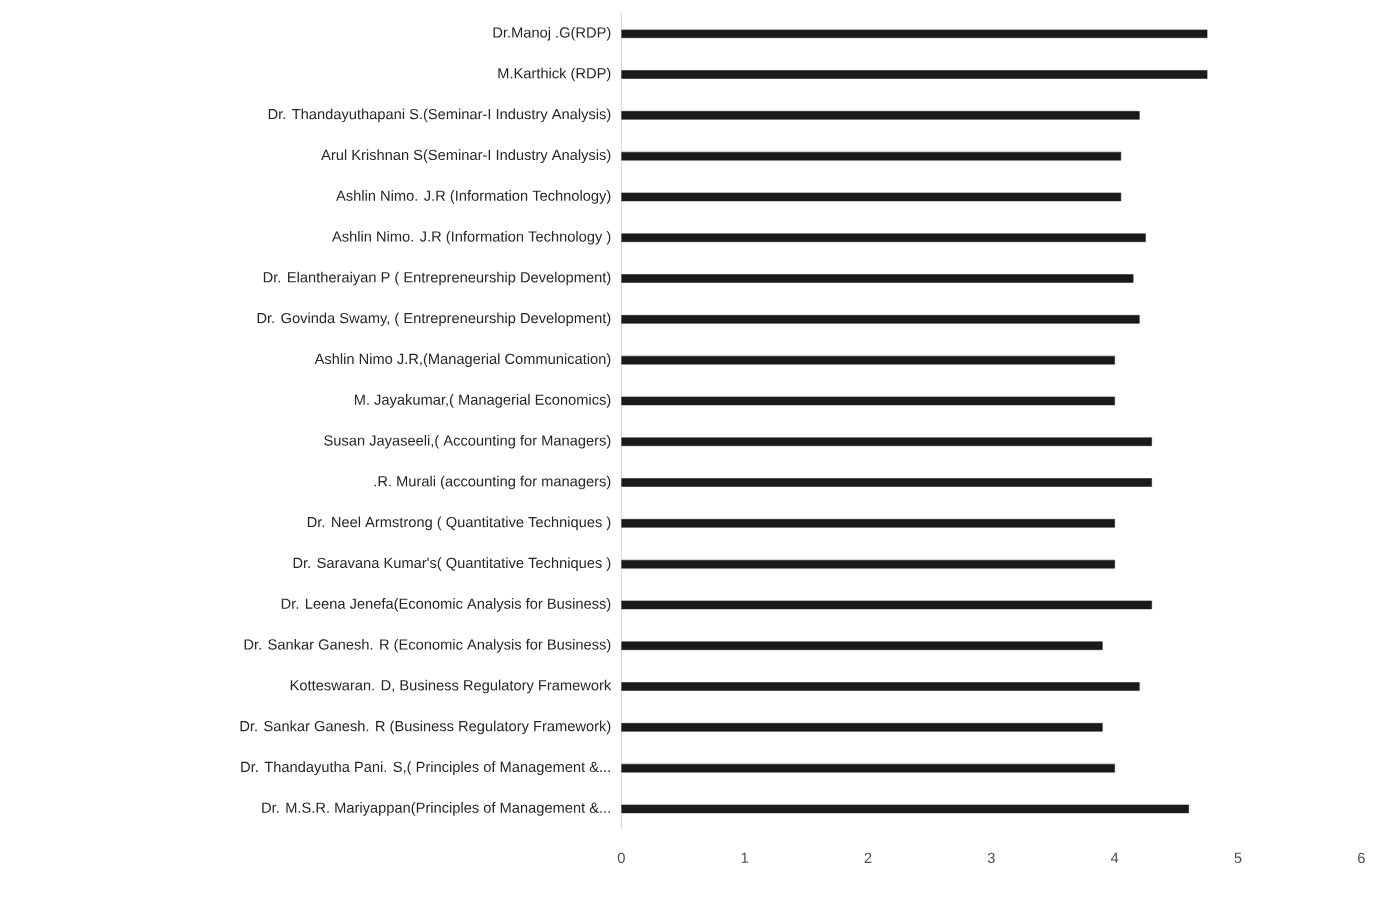  I want to click on x-tick-label: 5, so click(1238, 858).